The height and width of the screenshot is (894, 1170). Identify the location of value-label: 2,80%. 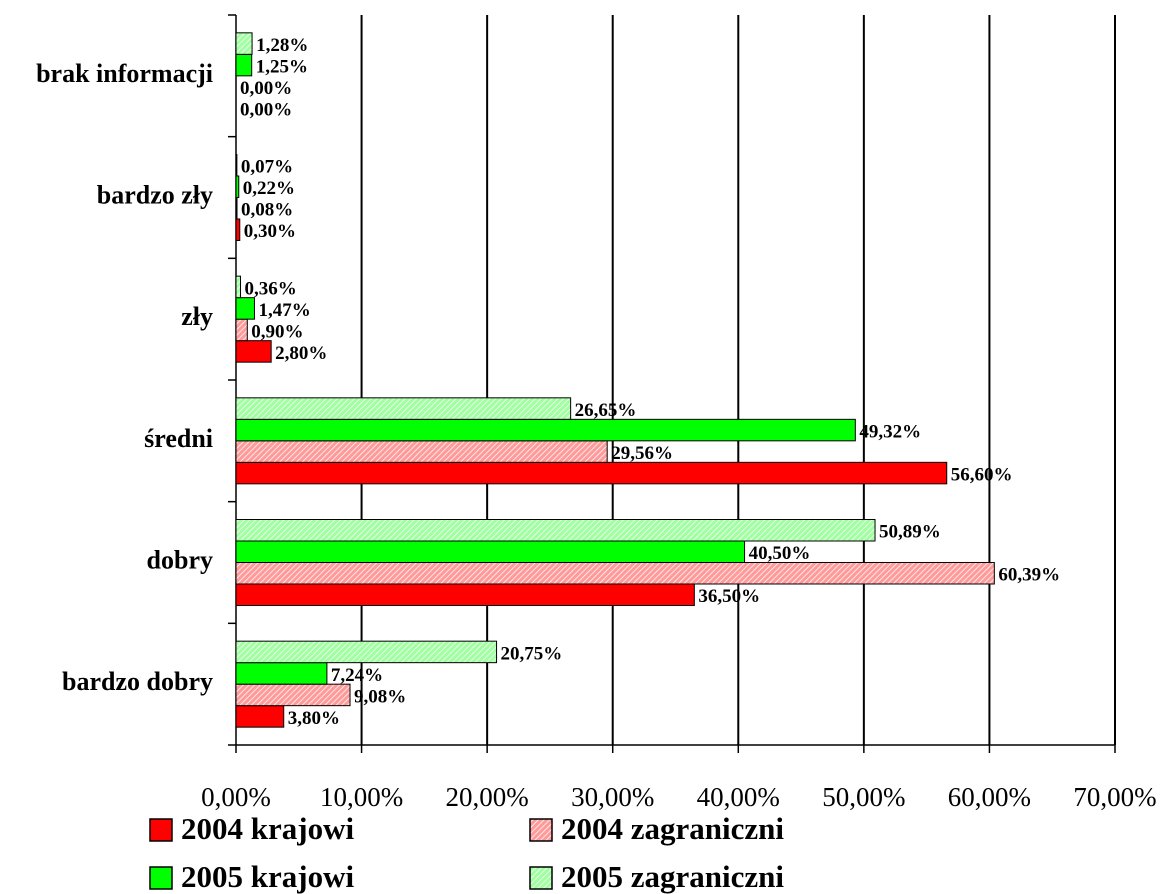
(301, 353).